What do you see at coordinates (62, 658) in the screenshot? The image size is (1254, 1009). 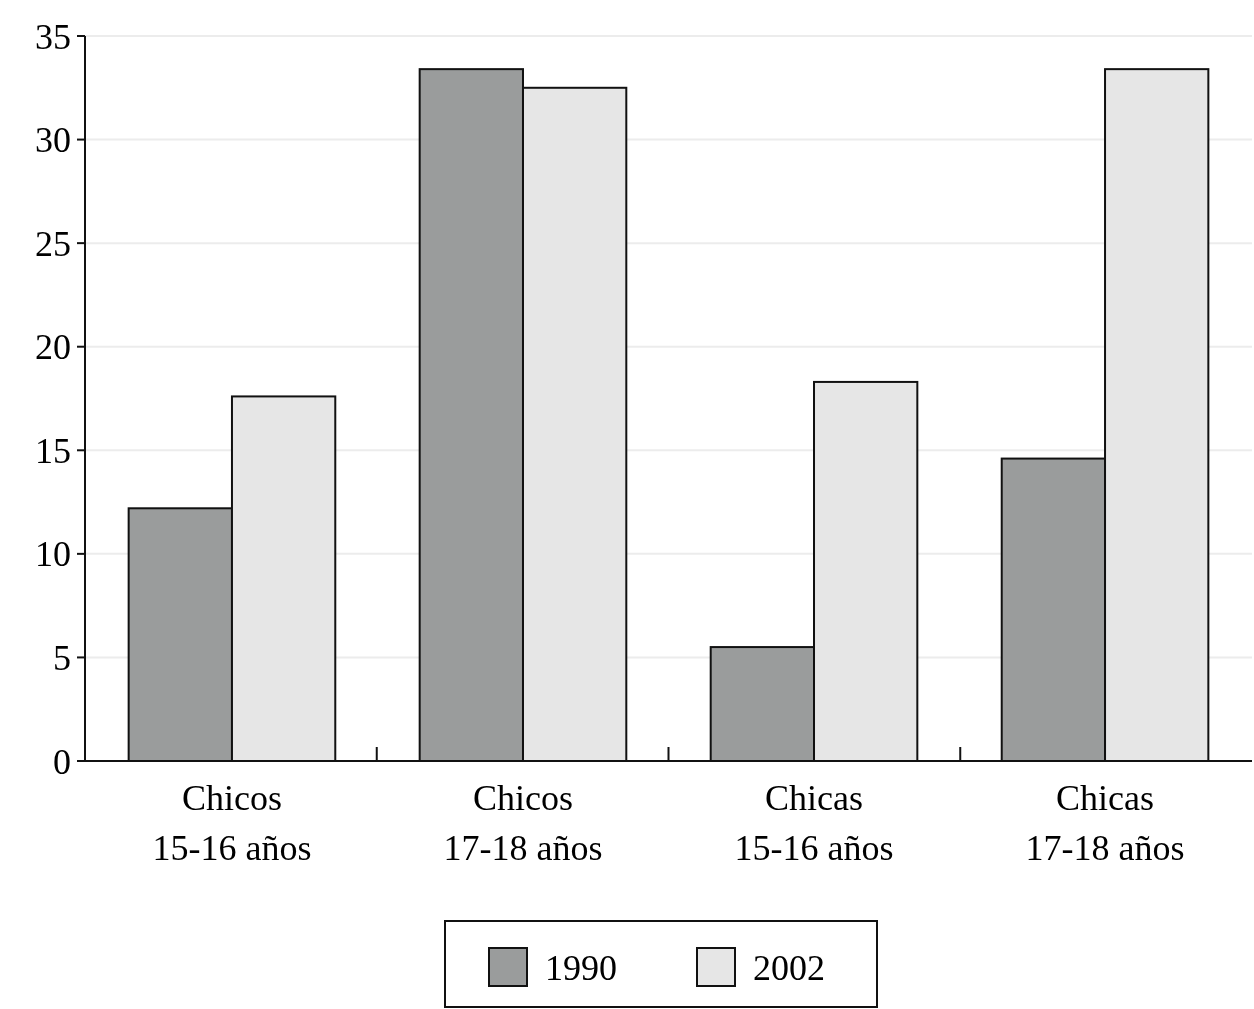 I see `y-tick-label: 5` at bounding box center [62, 658].